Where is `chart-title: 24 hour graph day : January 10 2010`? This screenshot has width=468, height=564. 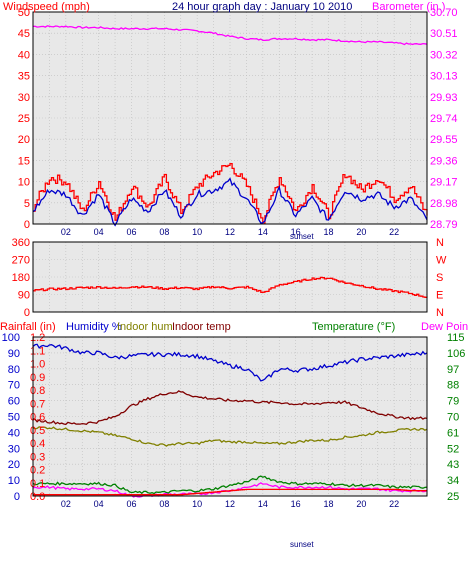
chart-title: 24 hour graph day : January 10 2010 is located at coordinates (262, 7).